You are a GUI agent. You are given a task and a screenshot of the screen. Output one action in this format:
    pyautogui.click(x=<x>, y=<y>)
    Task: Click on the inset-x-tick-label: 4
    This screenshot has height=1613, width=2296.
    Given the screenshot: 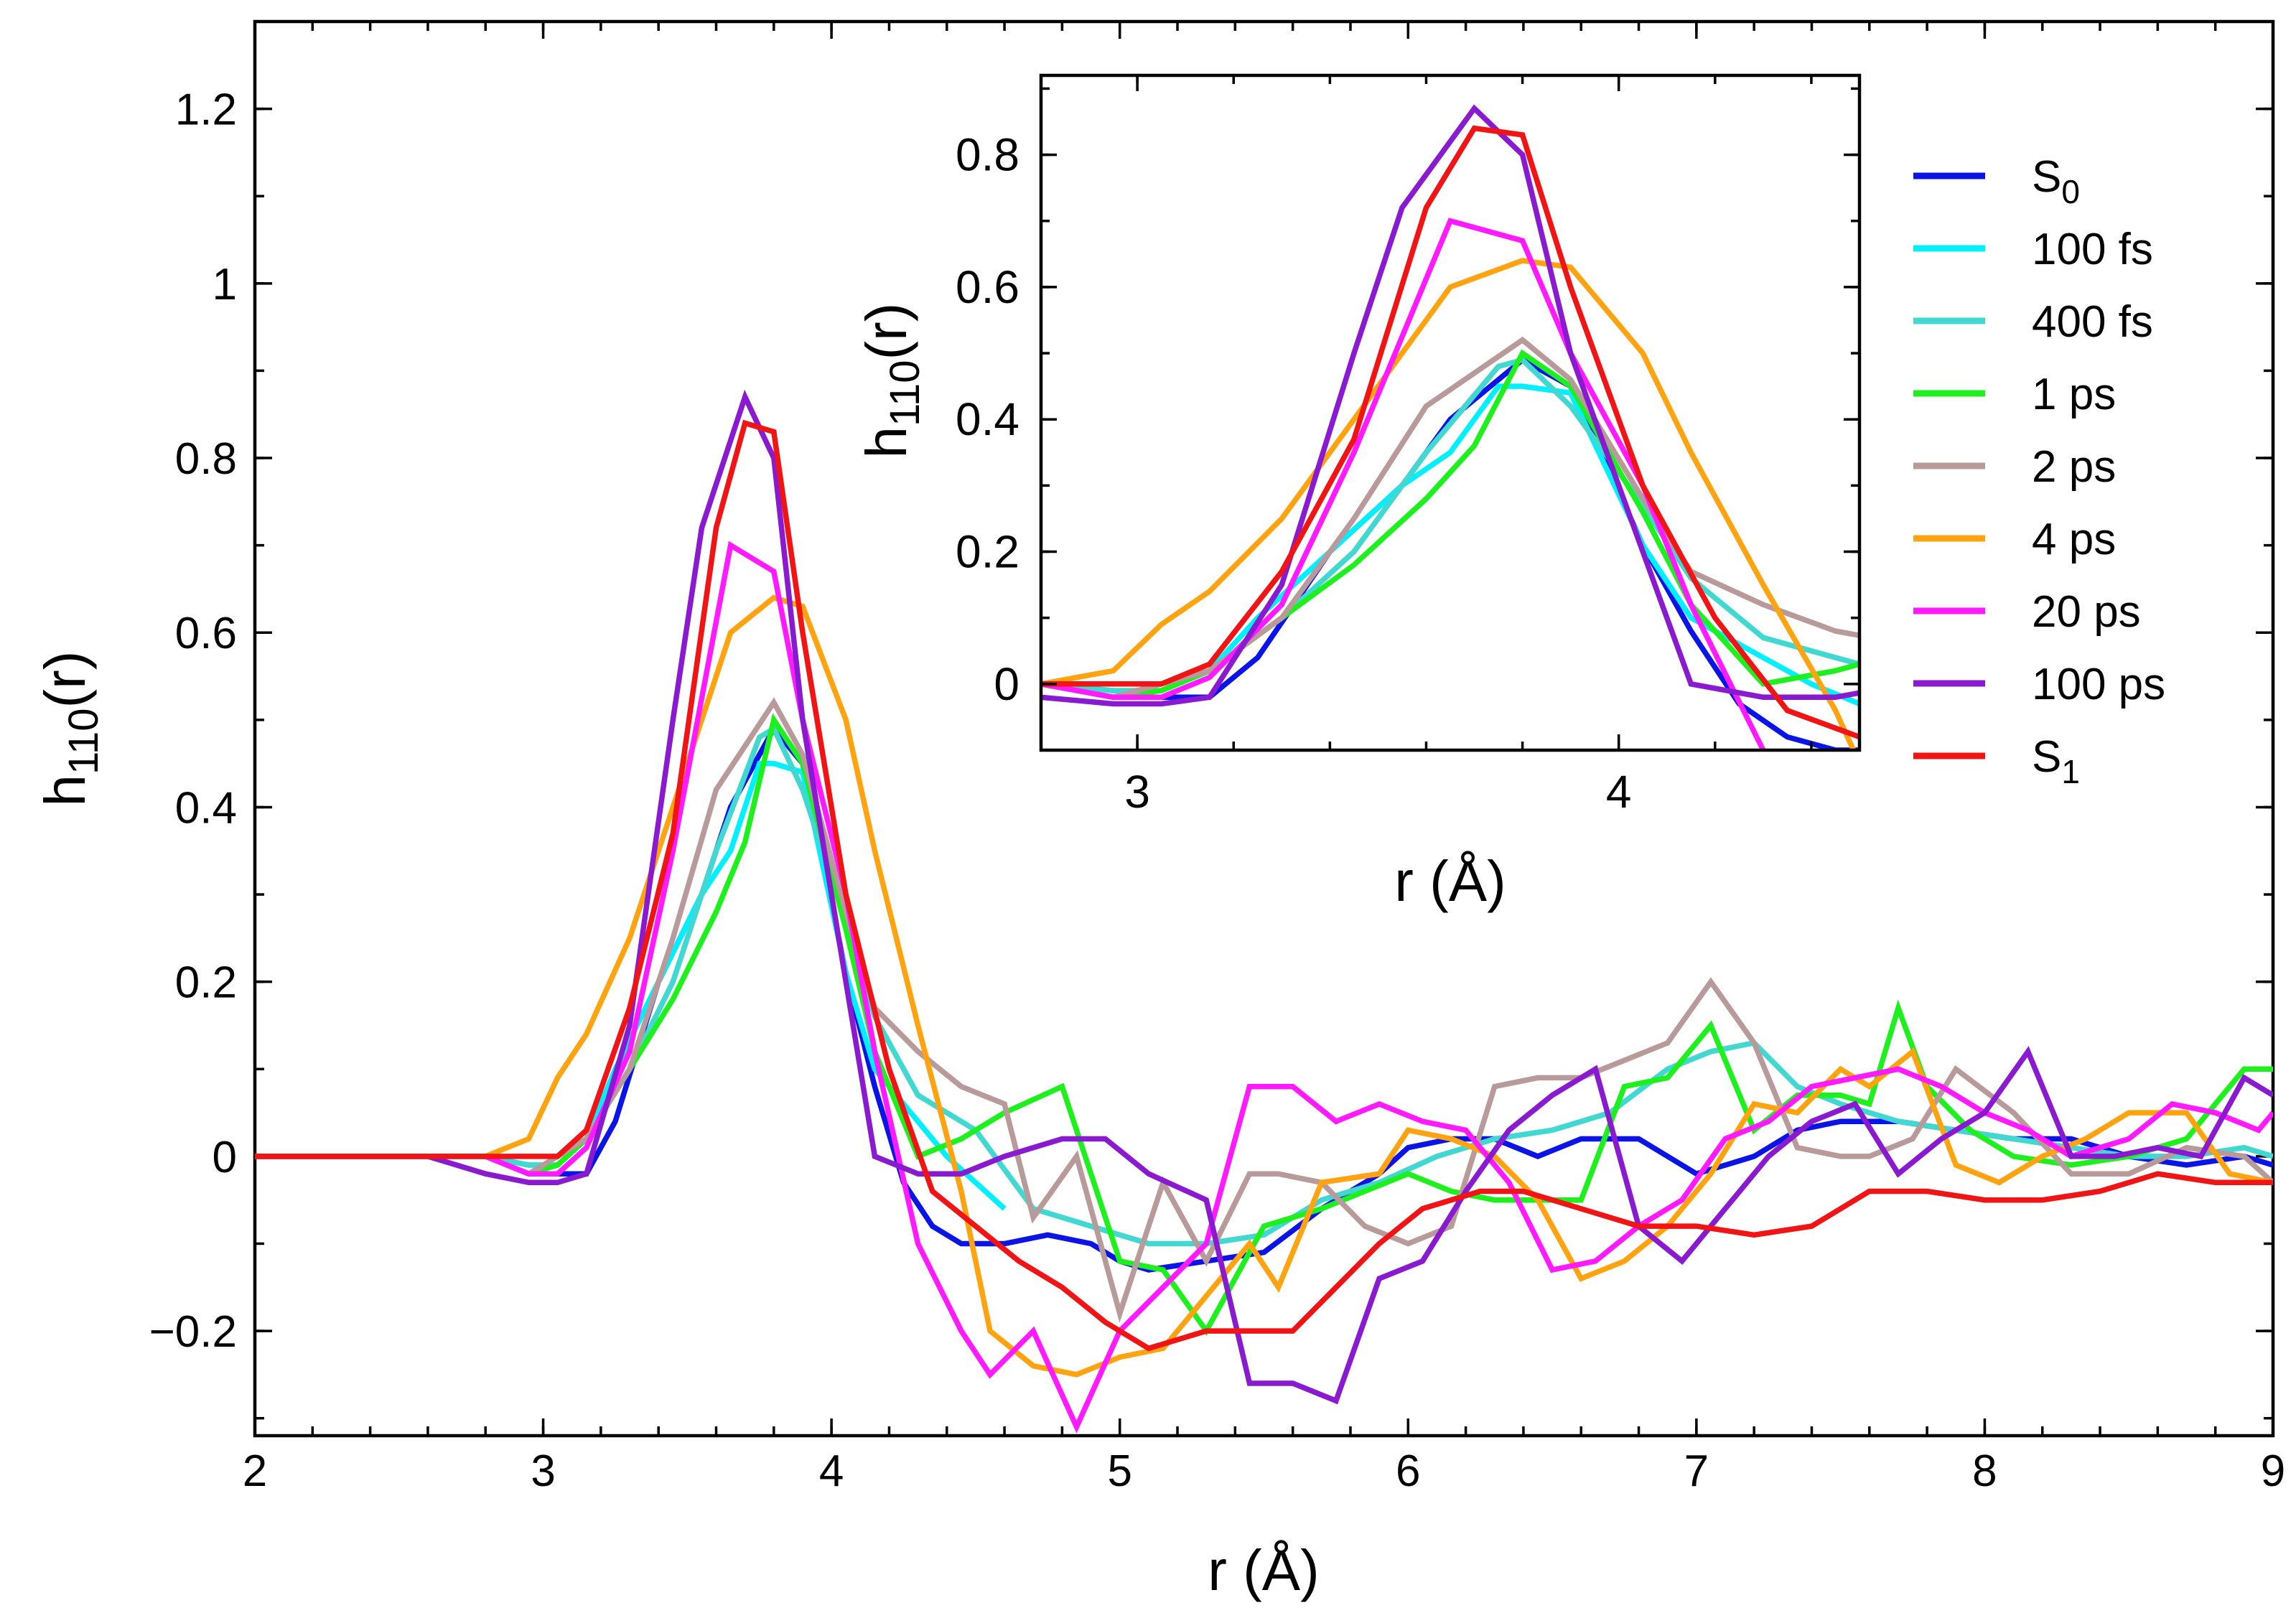 What is the action you would take?
    pyautogui.click(x=1619, y=792)
    